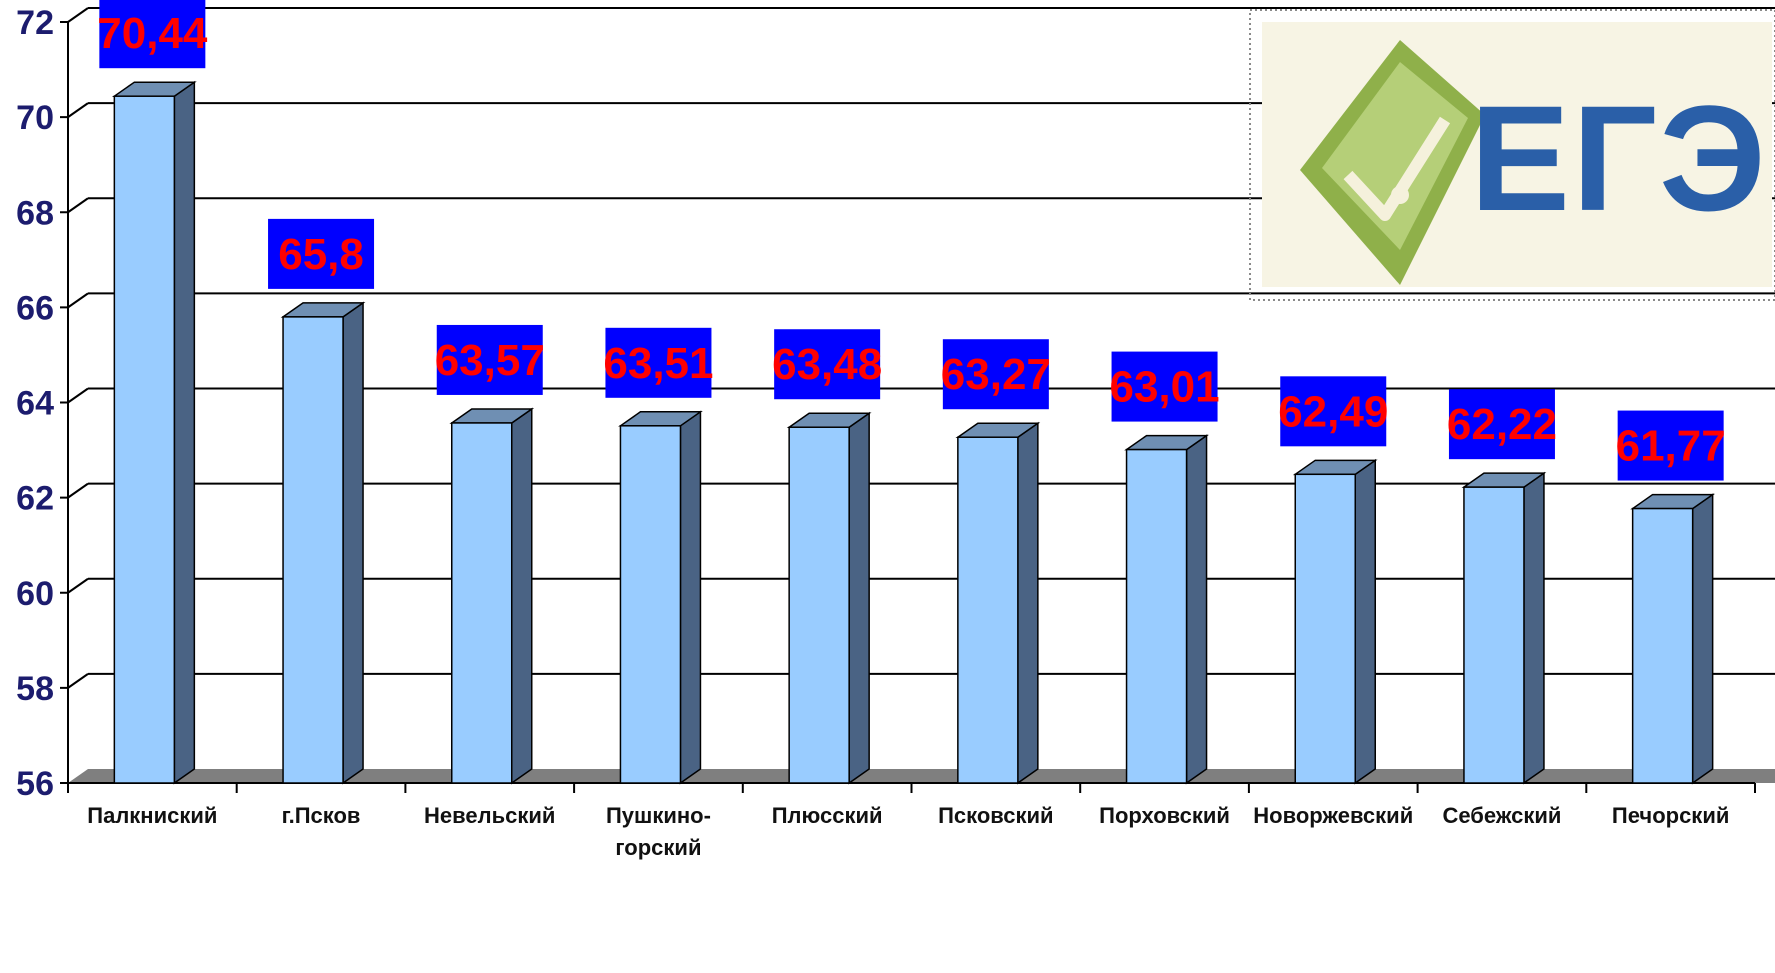  I want to click on x-category-label: Порховский, so click(1164, 815).